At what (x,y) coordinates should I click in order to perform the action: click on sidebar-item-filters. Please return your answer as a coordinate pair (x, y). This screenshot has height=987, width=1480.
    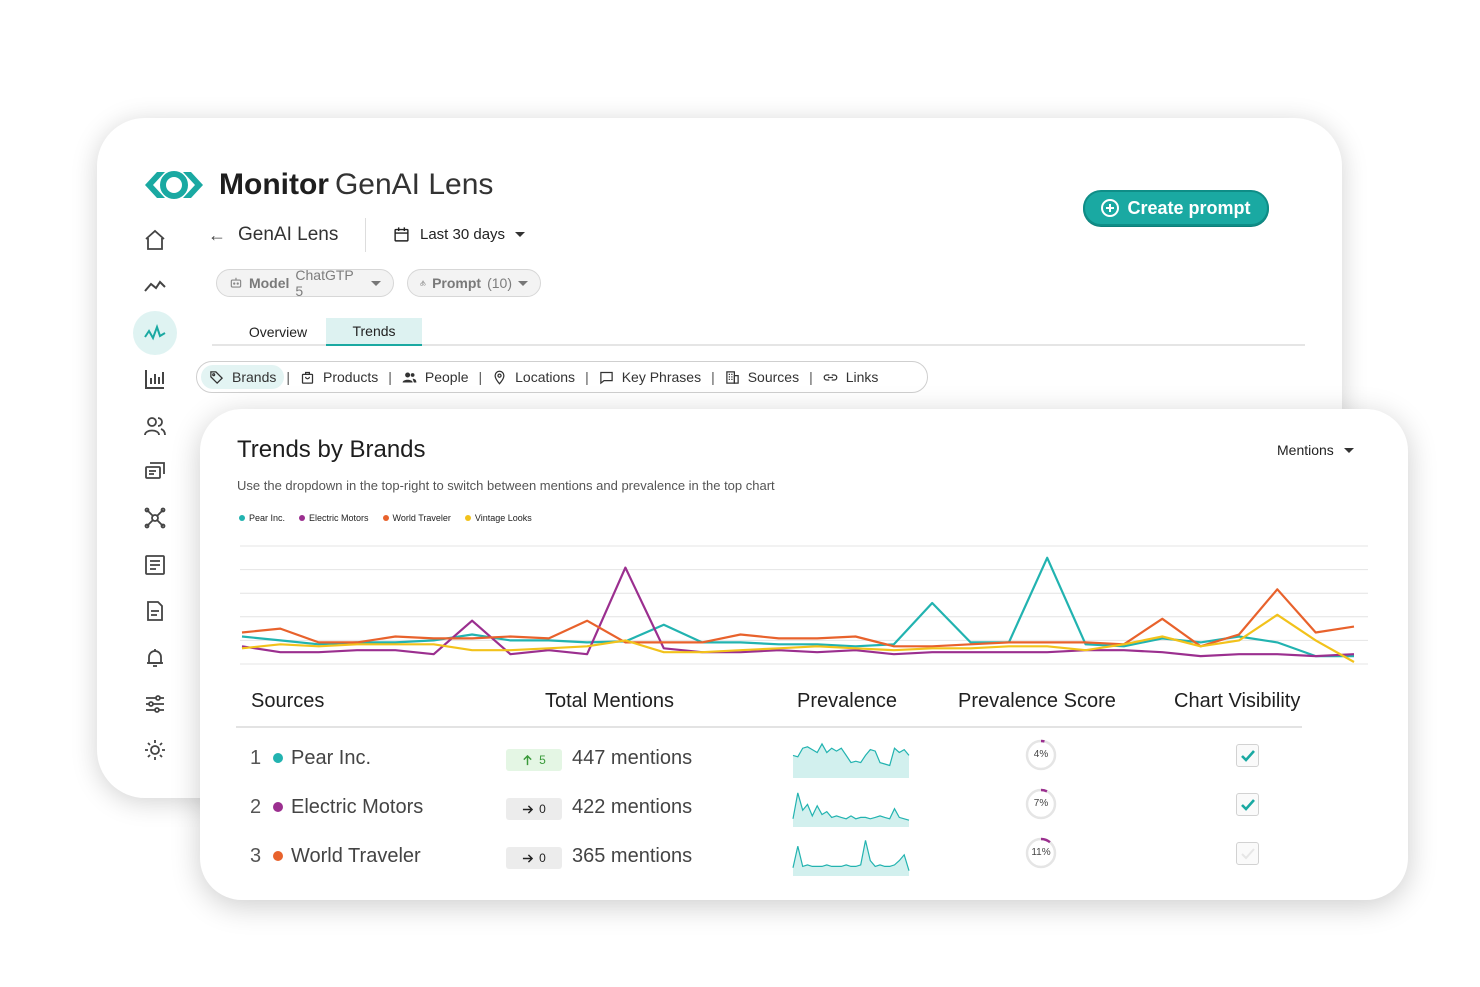
    Looking at the image, I should click on (155, 704).